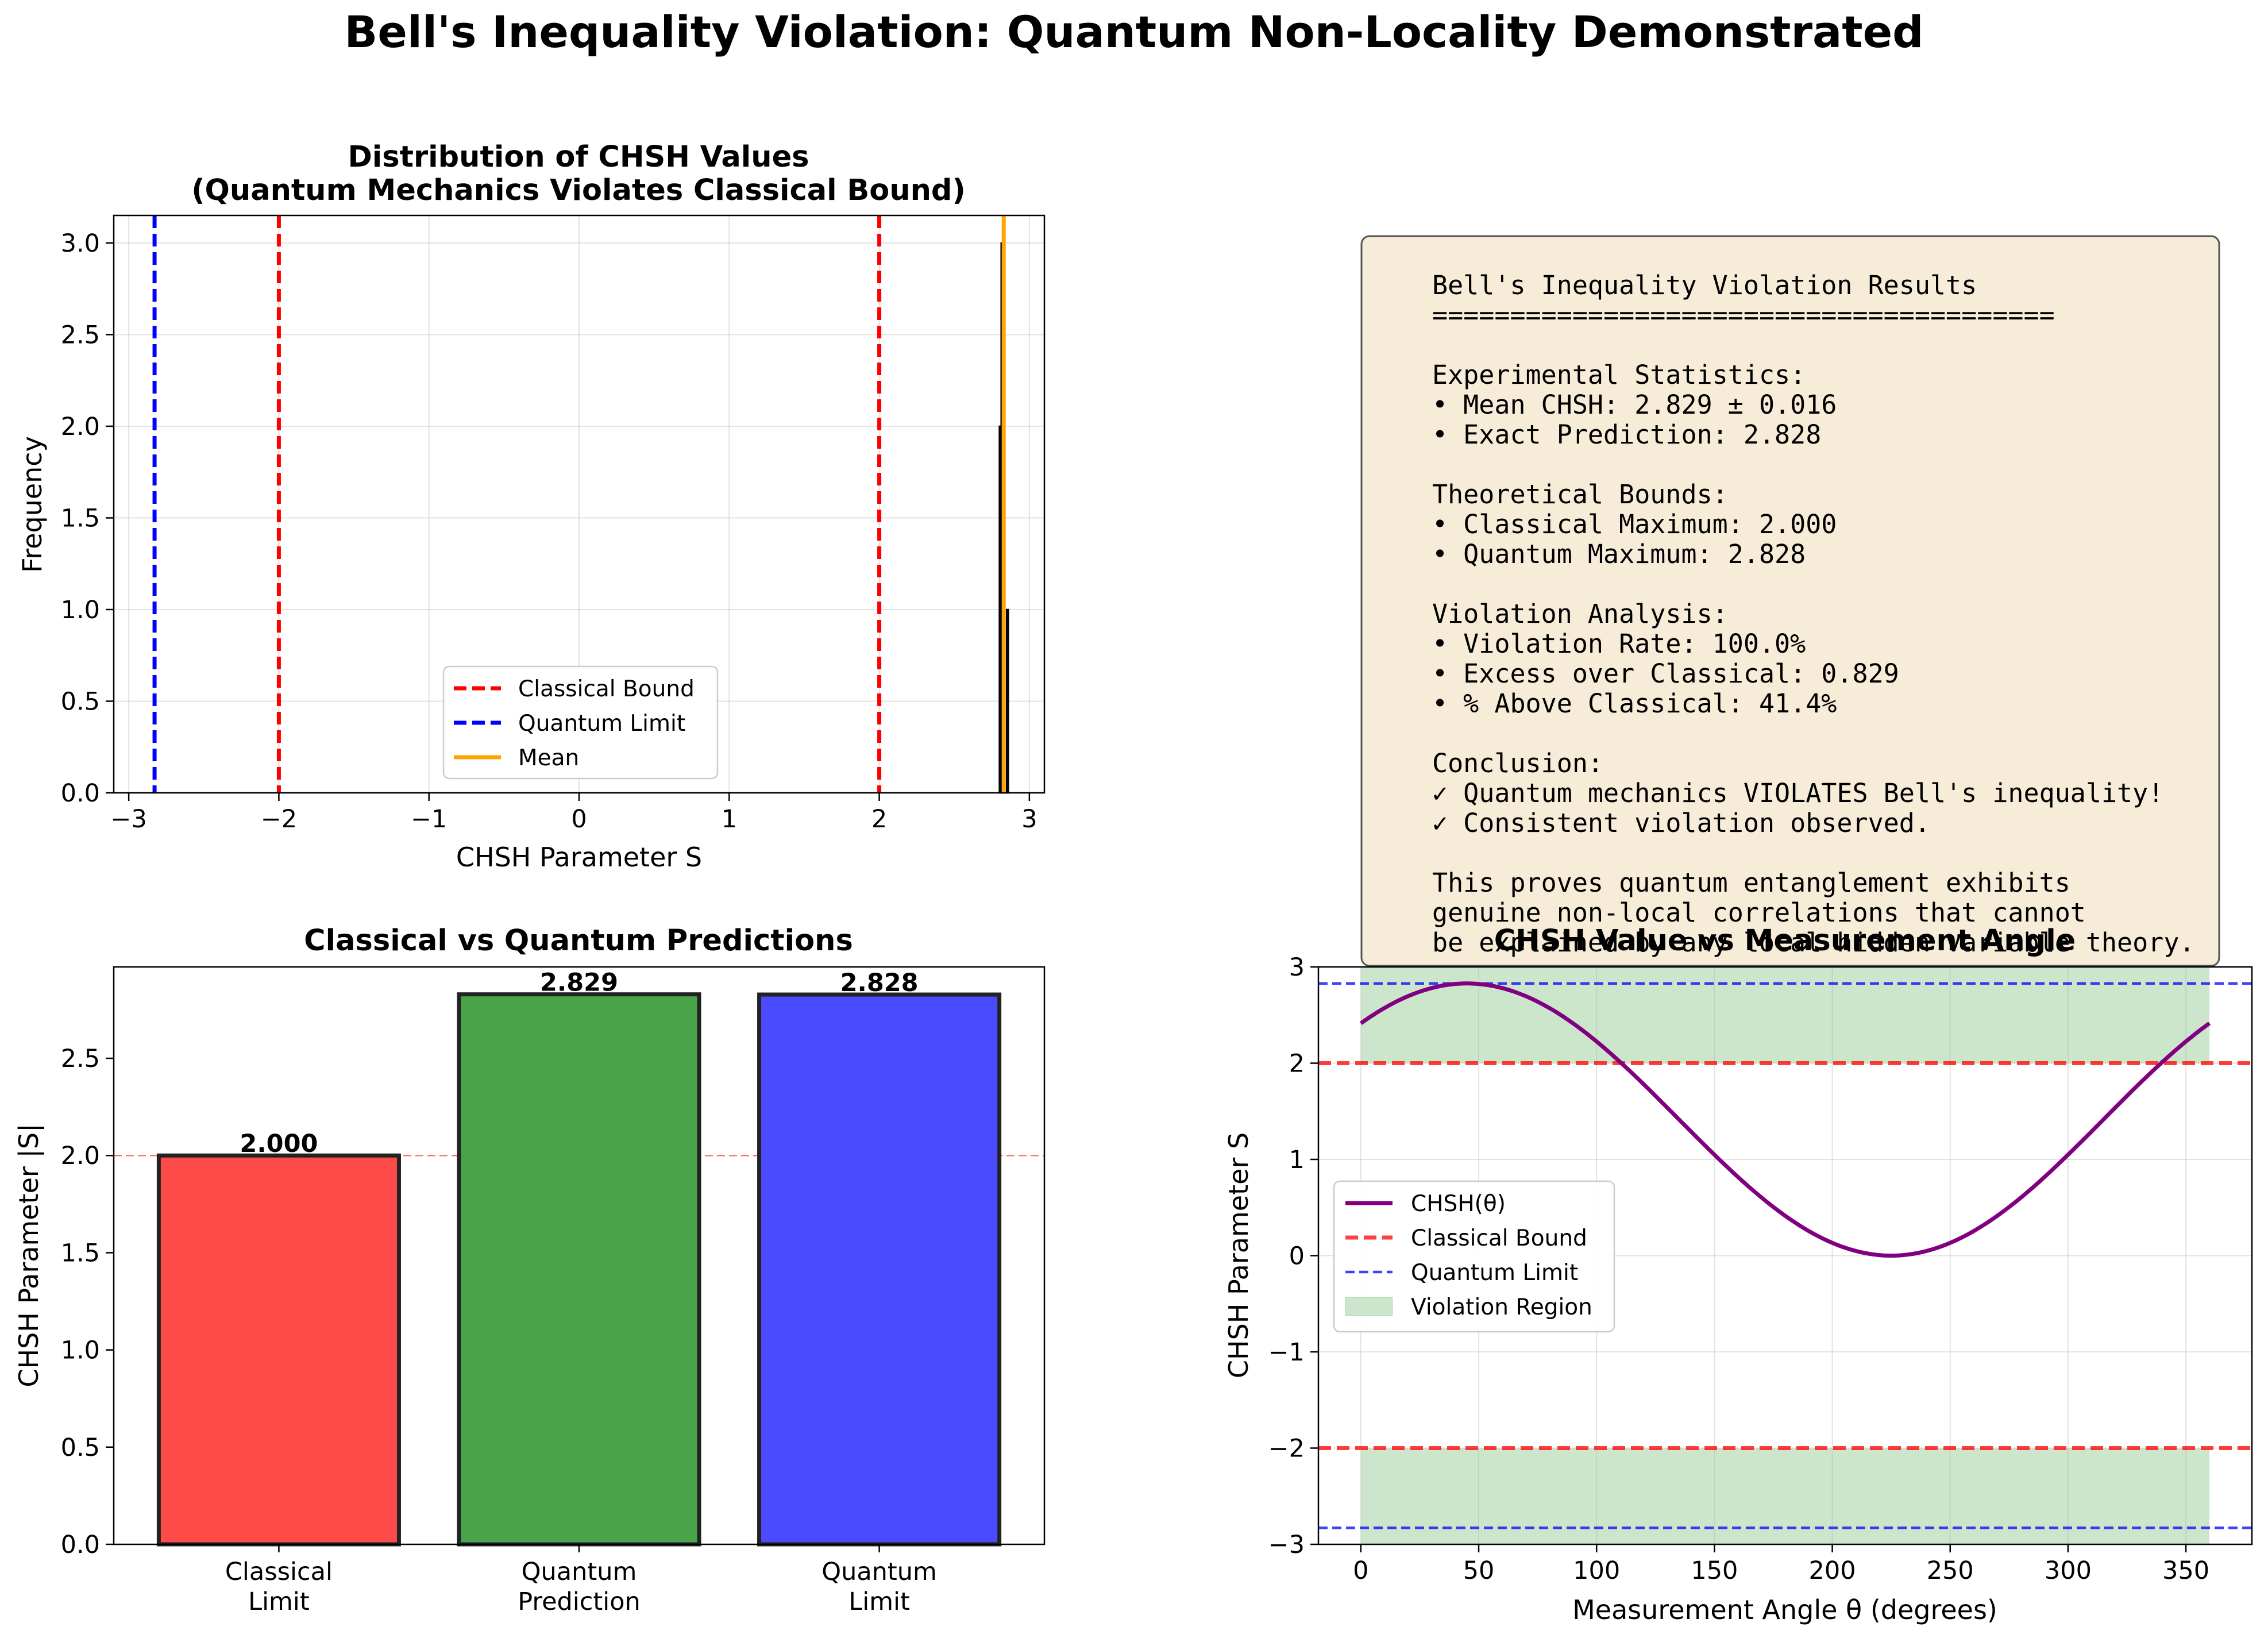 The width and height of the screenshot is (2268, 1642). I want to click on y-tick-label: 2, so click(1297, 1064).